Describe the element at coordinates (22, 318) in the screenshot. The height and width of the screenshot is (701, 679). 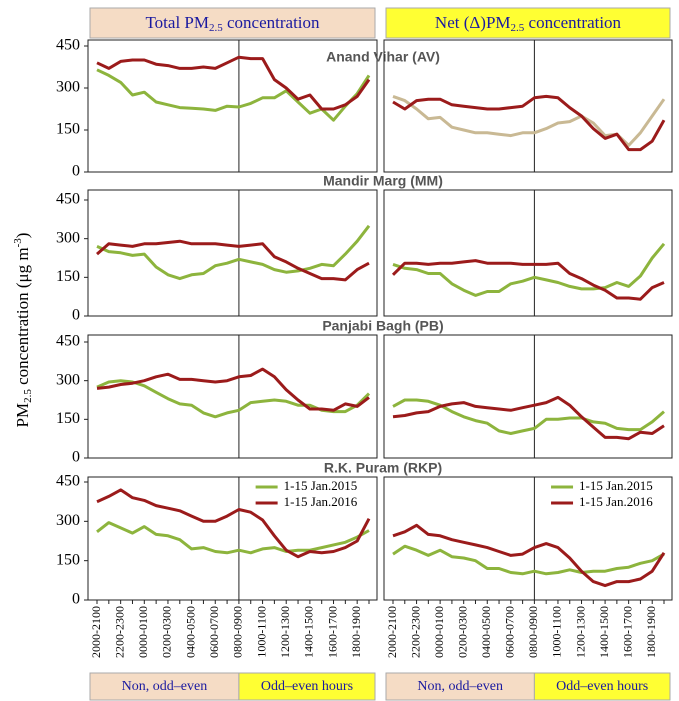
I see `y-label-text: concentration (μg m` at that location.